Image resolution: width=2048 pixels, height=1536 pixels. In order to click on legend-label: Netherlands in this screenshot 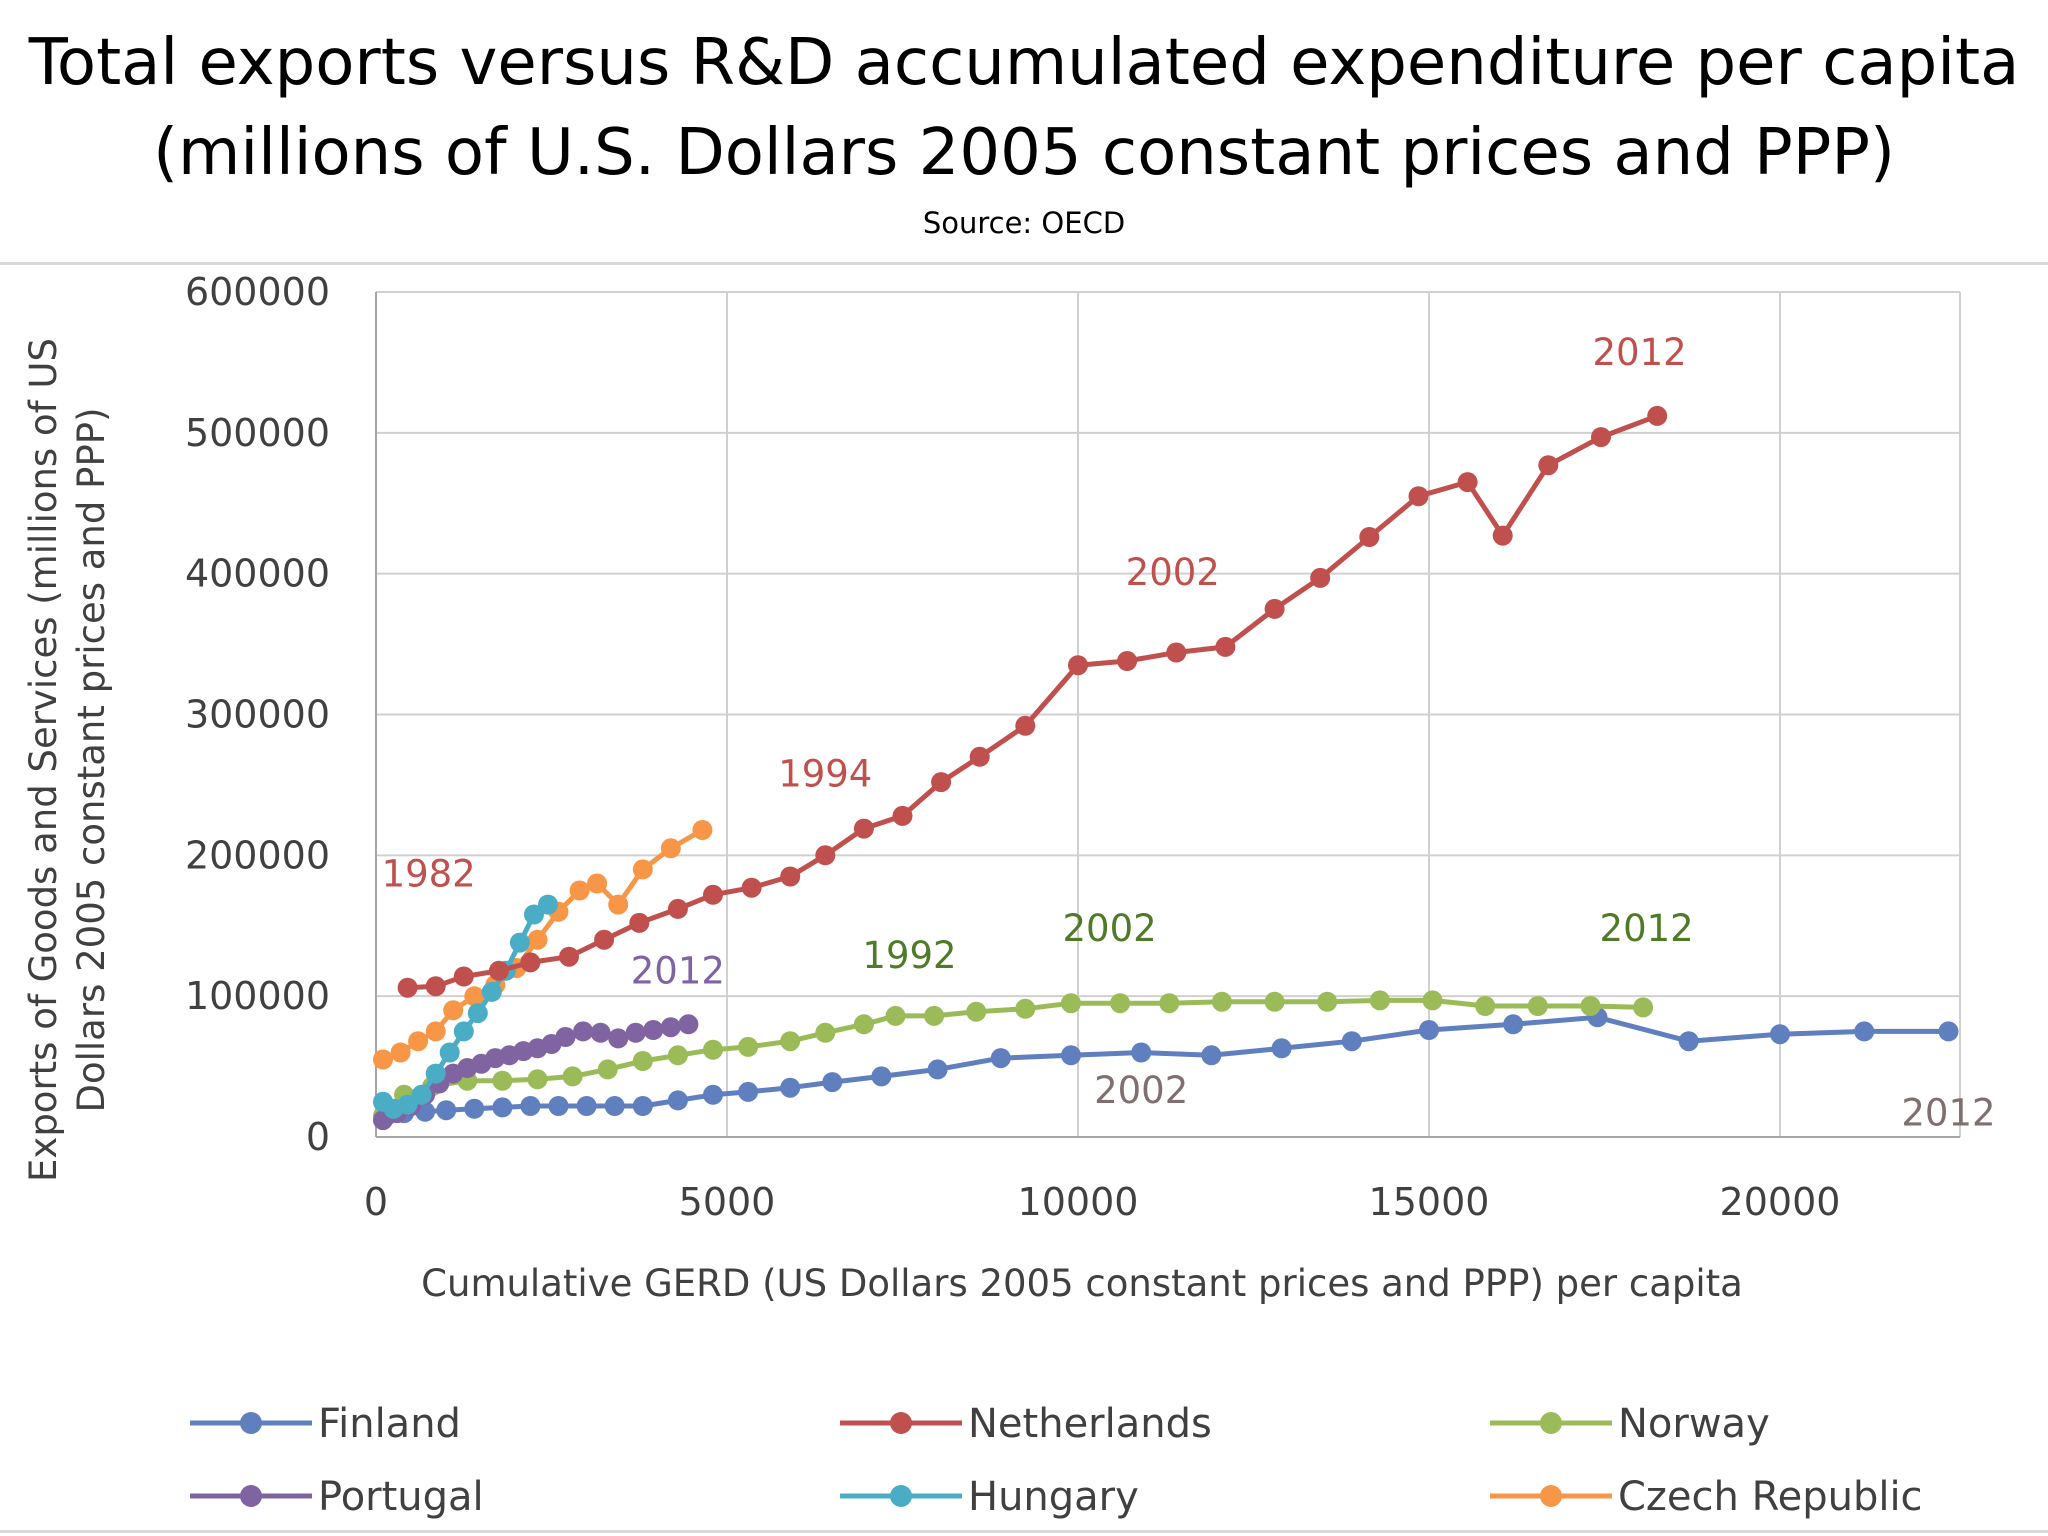, I will do `click(1090, 1424)`.